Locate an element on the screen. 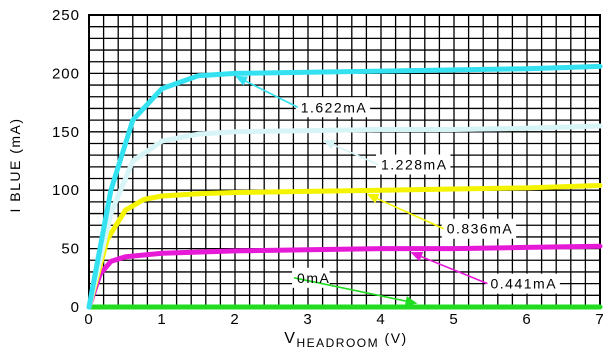  x-axis-label-sub: HEADROOM is located at coordinates (337, 343).